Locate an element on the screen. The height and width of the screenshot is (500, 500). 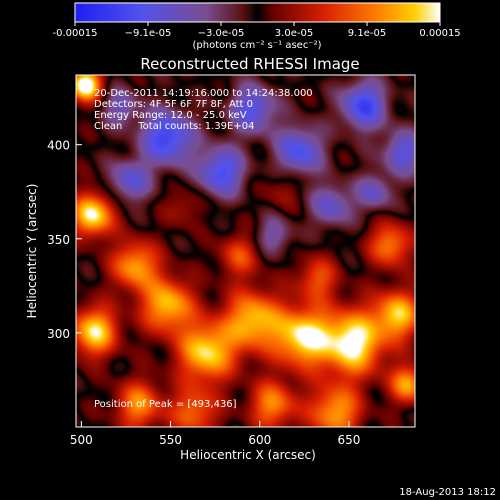
colorbar-tick-label: −3.0e-05 is located at coordinates (221, 33).